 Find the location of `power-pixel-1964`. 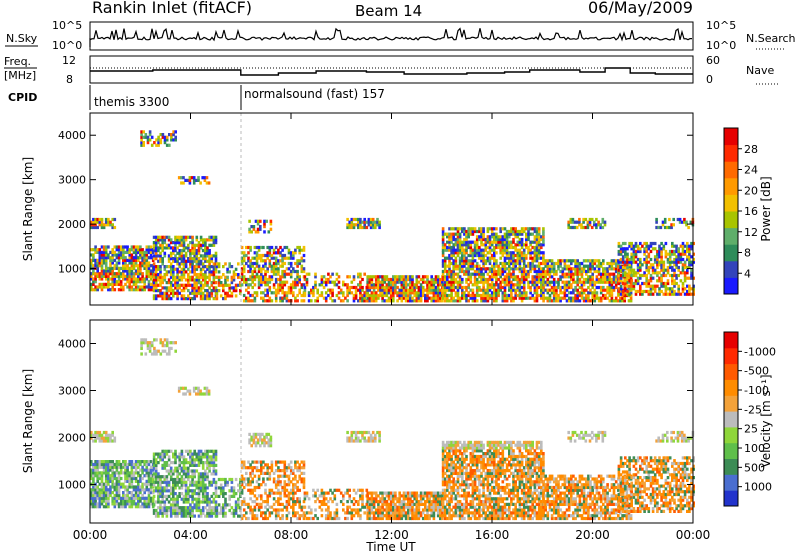

power-pixel-1964 is located at coordinates (443, 298).